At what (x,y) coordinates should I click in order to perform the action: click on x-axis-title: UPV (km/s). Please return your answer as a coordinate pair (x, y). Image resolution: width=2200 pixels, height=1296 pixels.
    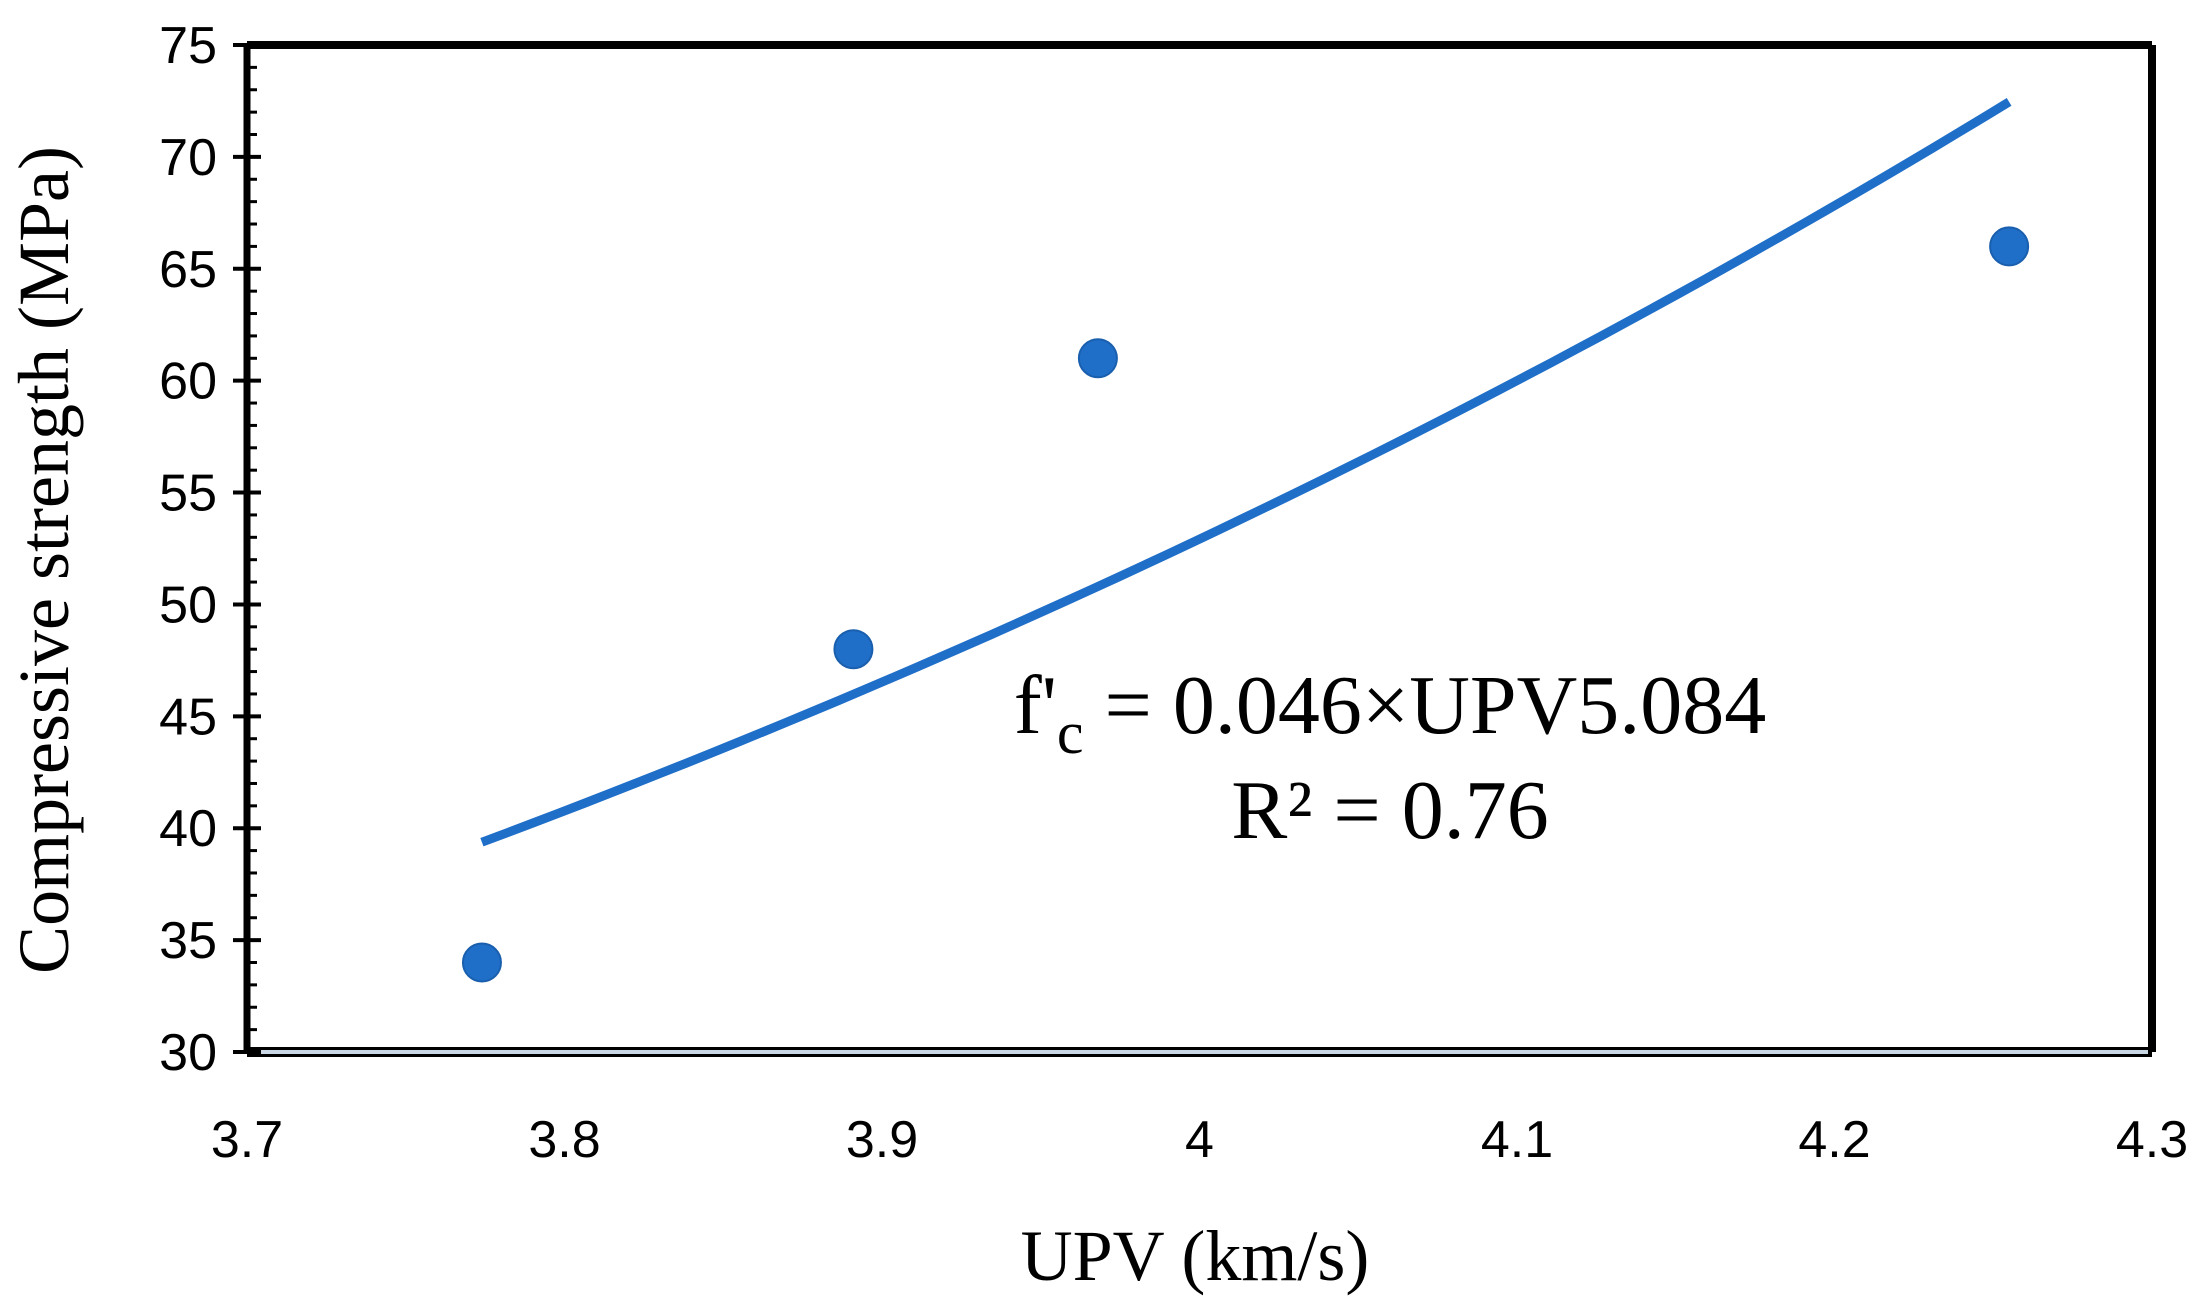
    Looking at the image, I should click on (1195, 1256).